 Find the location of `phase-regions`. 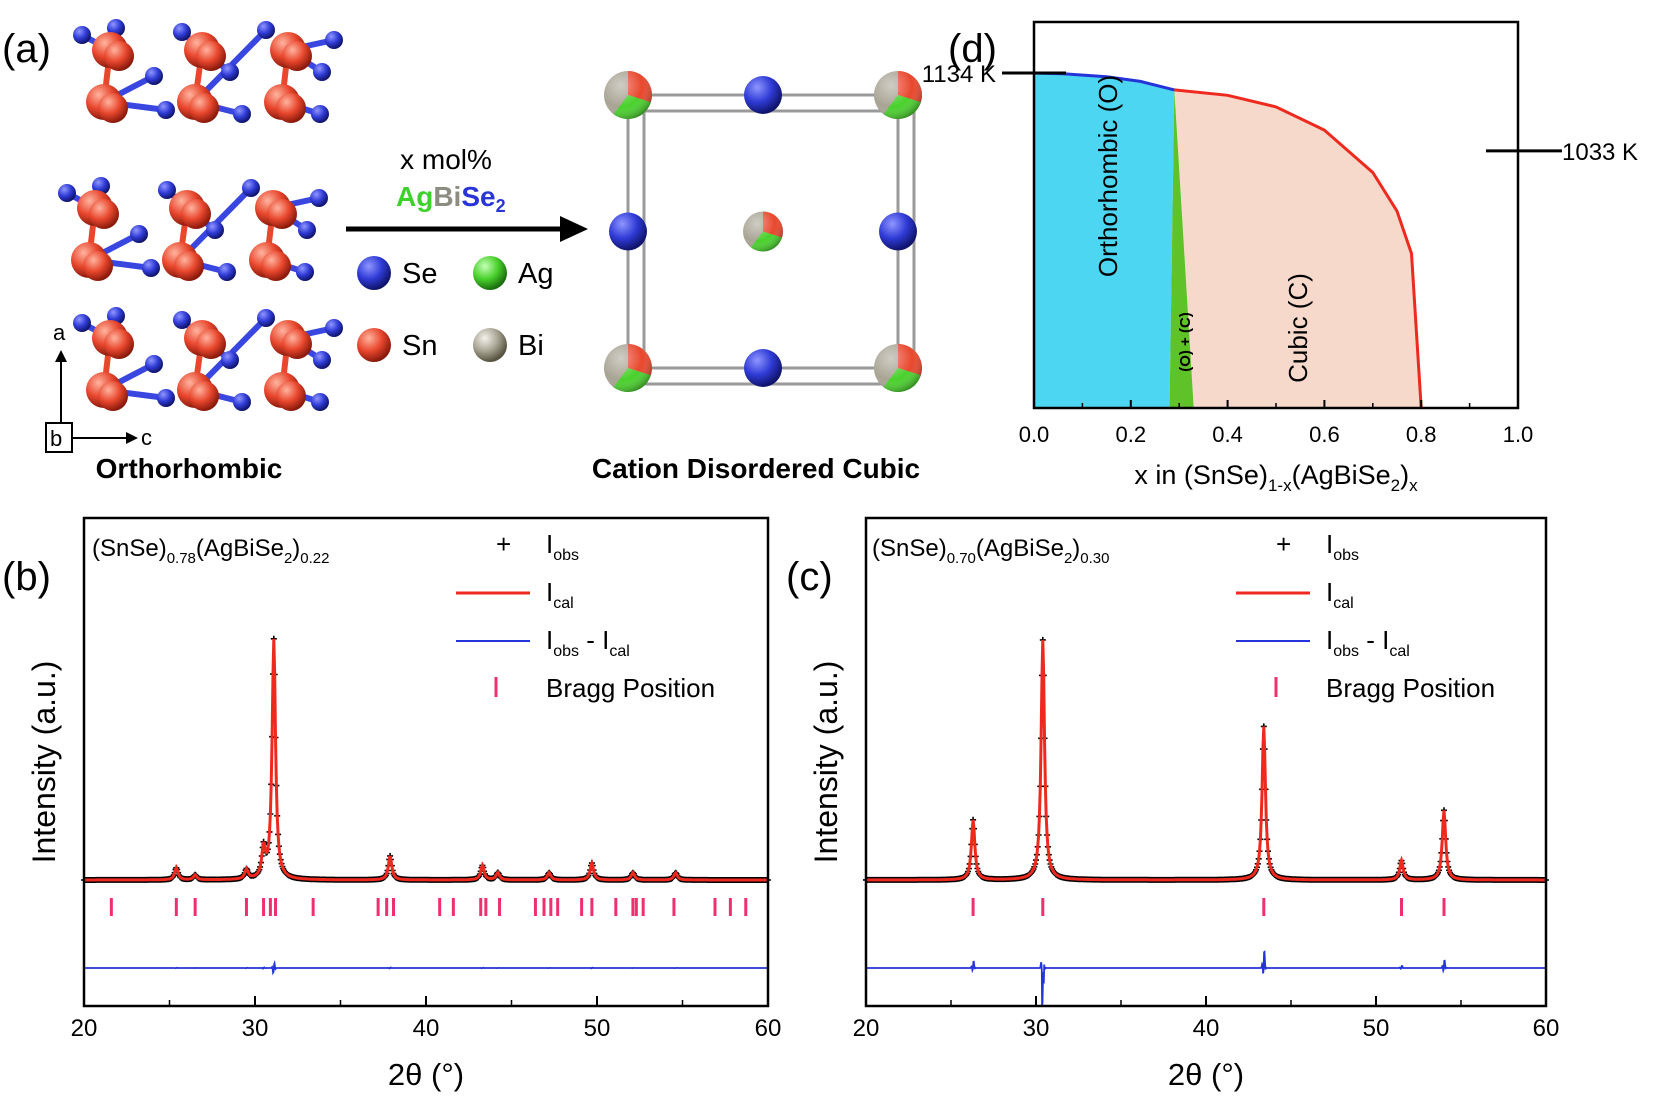

phase-regions is located at coordinates (1228, 241).